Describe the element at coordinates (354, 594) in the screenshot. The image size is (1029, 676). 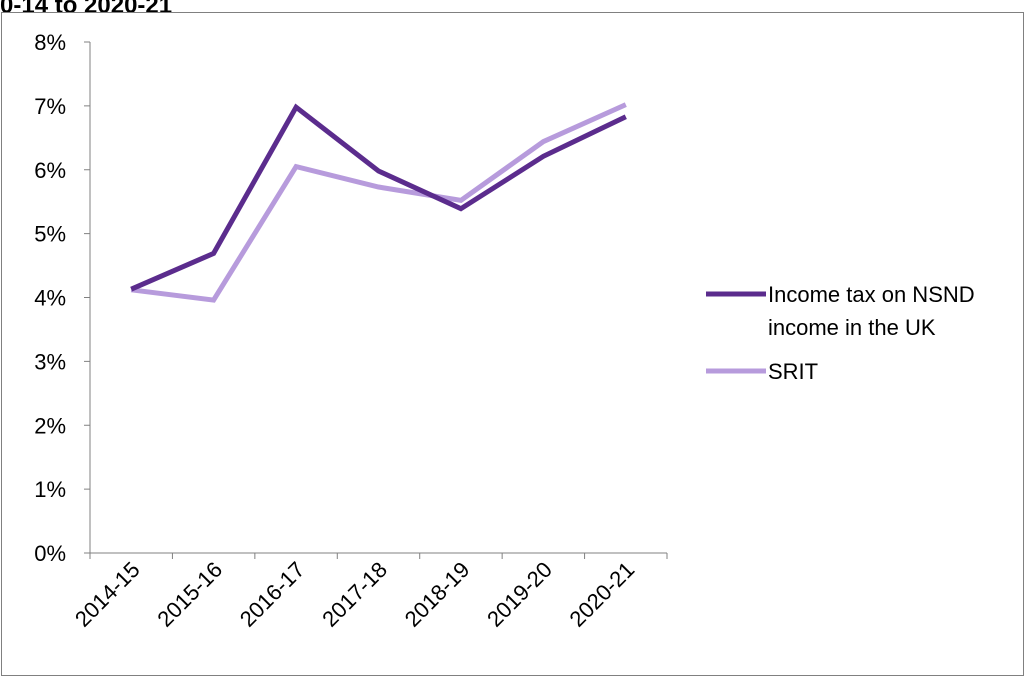
I see `x-tick-label: 2017-18` at that location.